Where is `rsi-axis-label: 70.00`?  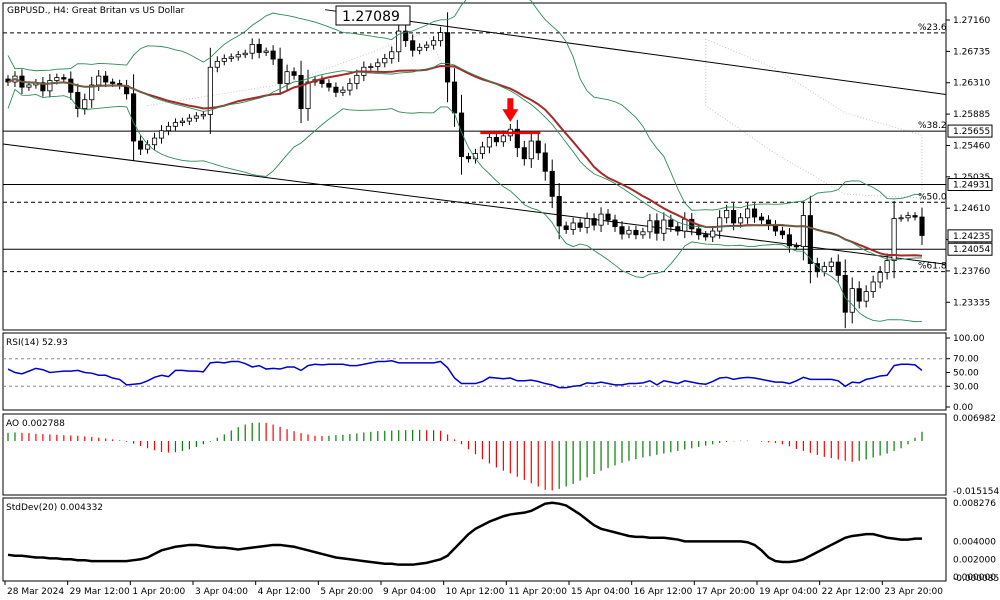
rsi-axis-label: 70.00 is located at coordinates (966, 360).